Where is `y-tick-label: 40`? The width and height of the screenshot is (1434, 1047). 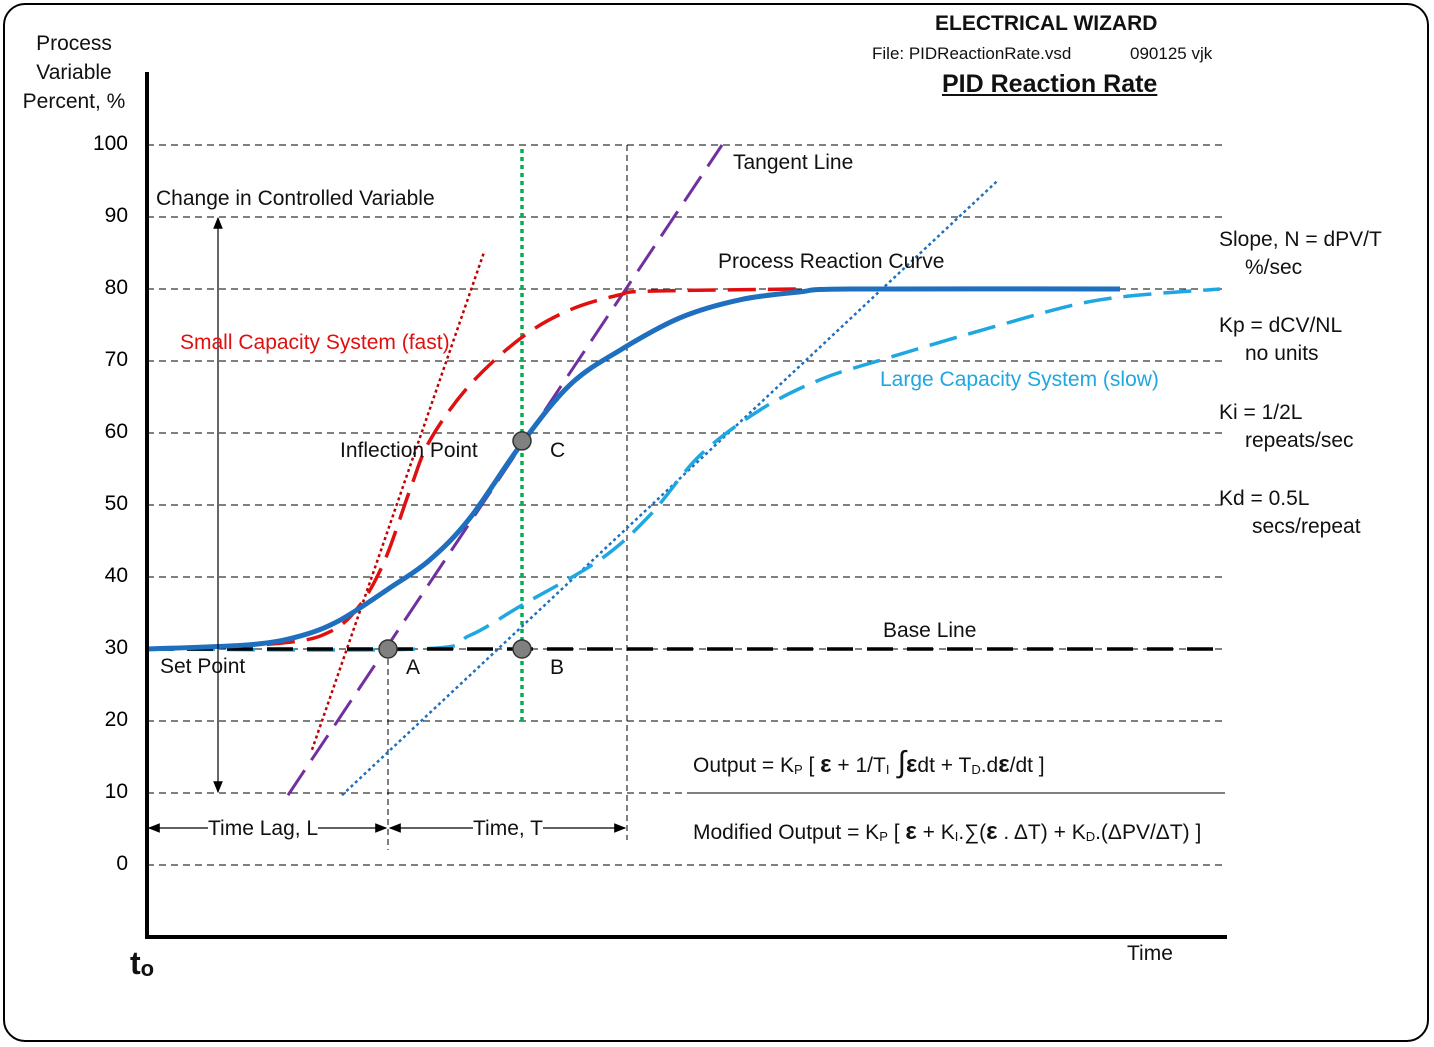 y-tick-label: 40 is located at coordinates (116, 575).